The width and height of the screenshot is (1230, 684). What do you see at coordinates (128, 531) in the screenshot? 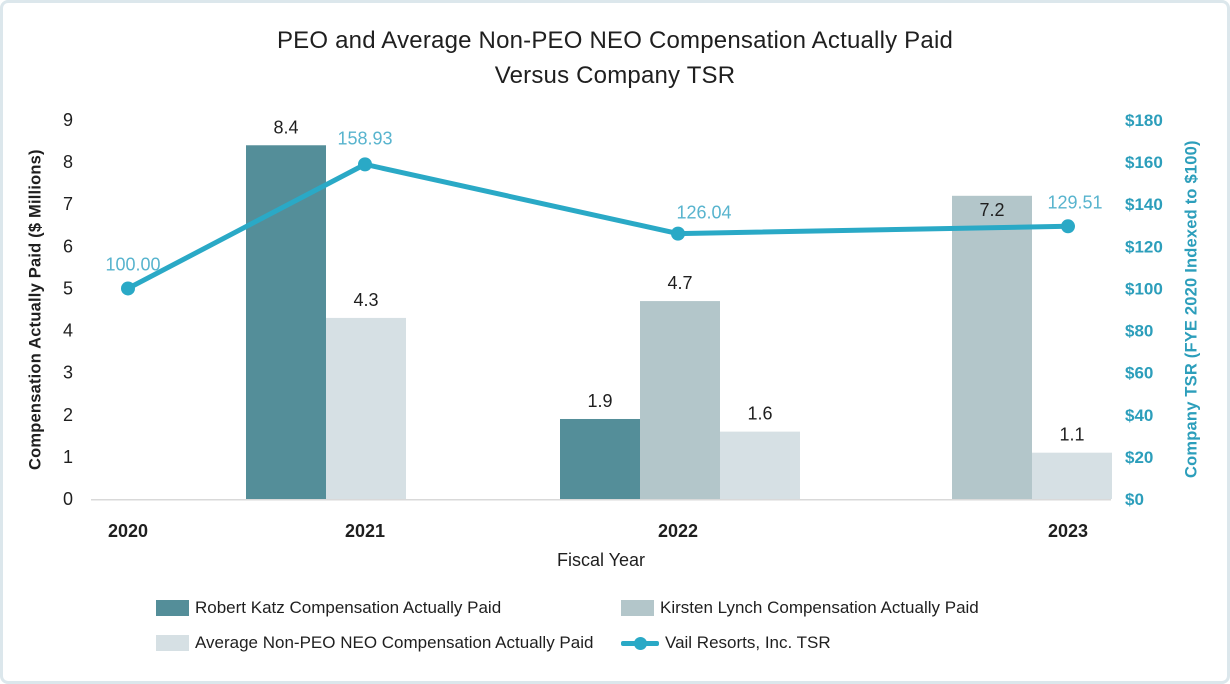
I see `x-axis-tick: 2020` at bounding box center [128, 531].